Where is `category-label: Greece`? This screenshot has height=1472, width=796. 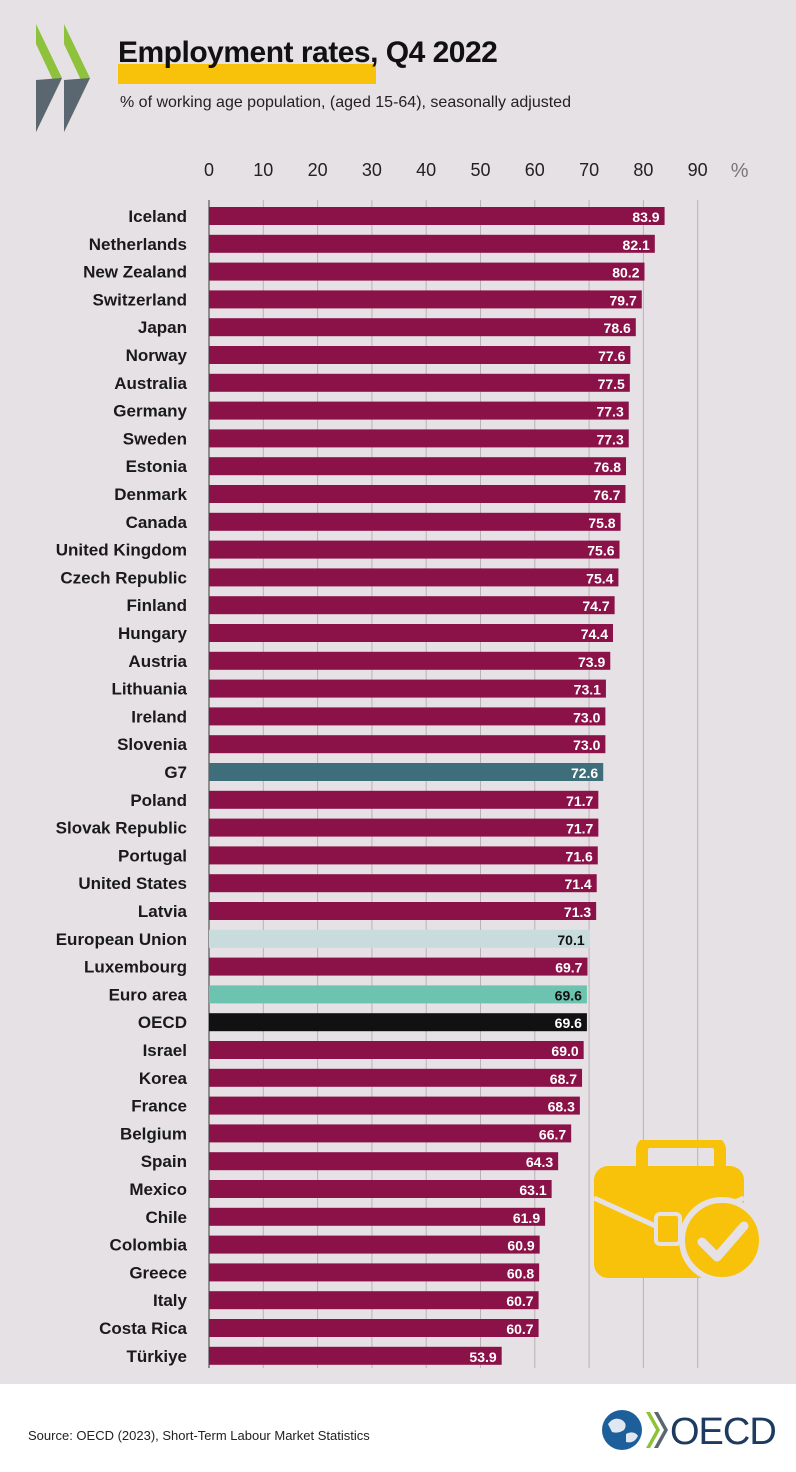 category-label: Greece is located at coordinates (158, 1272).